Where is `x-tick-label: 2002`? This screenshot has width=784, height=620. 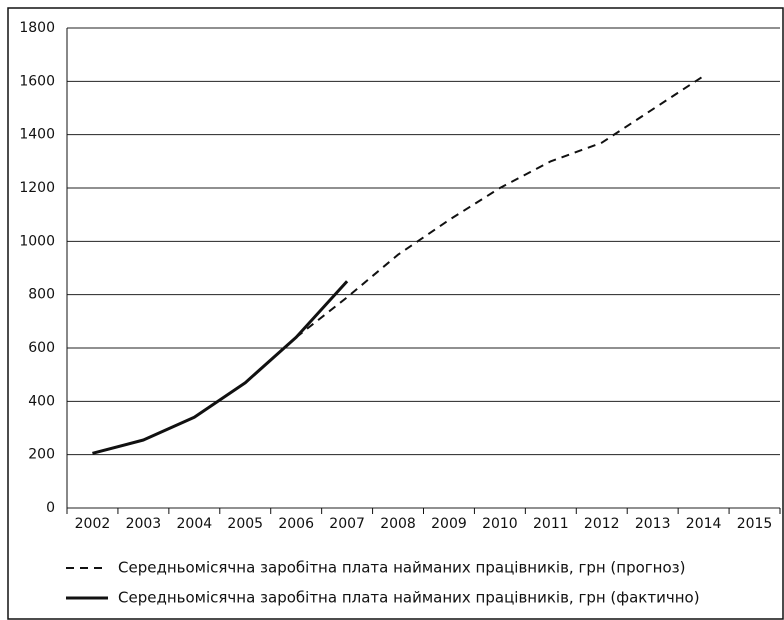 x-tick-label: 2002 is located at coordinates (93, 524).